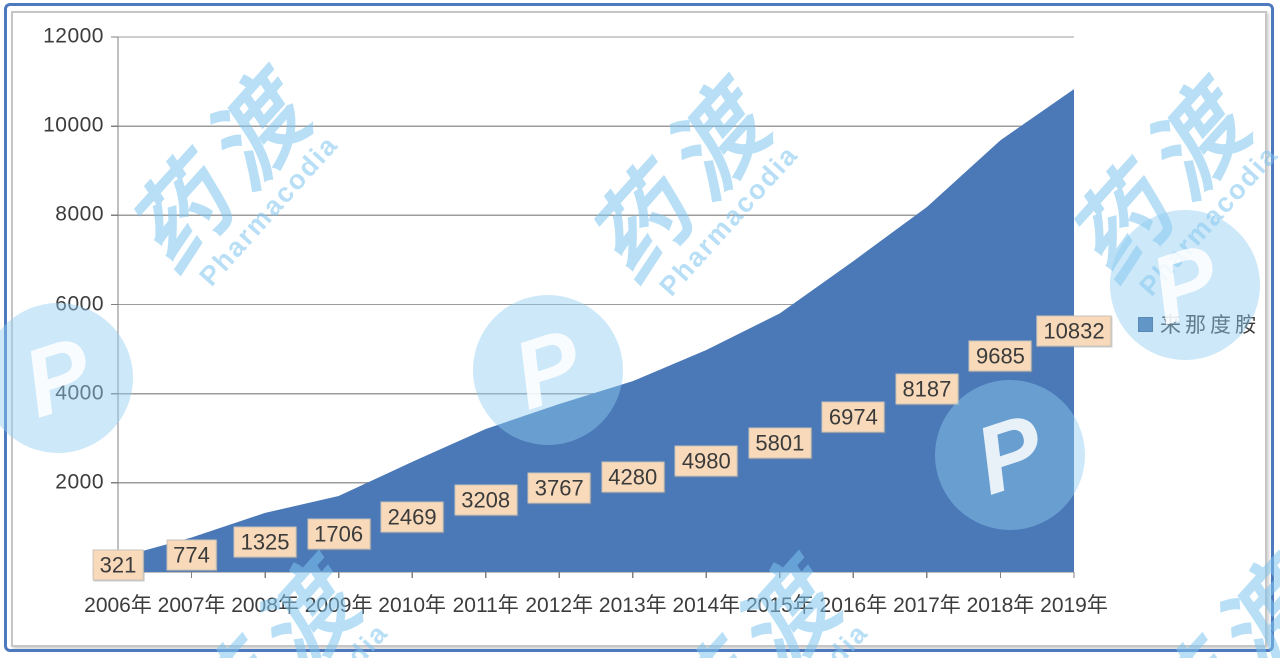 The height and width of the screenshot is (658, 1280). I want to click on x-axis-tick-label: 2006年, so click(118, 605).